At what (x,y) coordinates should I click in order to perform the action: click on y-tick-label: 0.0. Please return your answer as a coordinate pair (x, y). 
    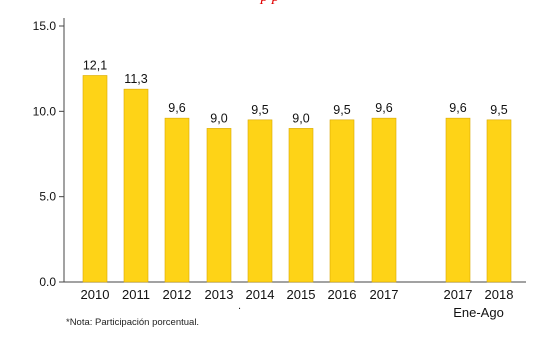
    Looking at the image, I should click on (47, 282).